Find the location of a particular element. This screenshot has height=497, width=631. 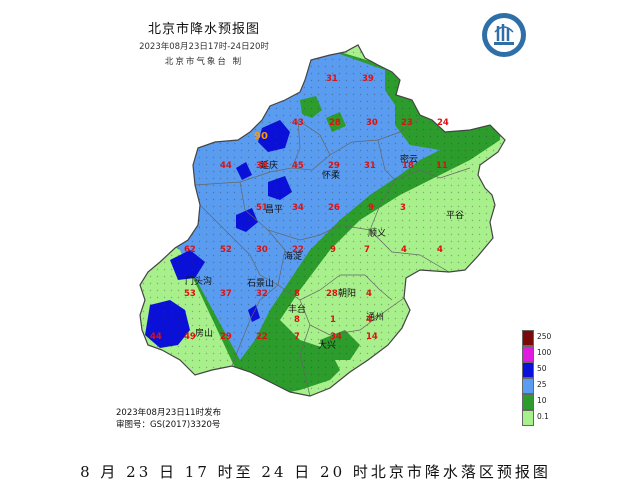

legend-label: 25 is located at coordinates (542, 384).